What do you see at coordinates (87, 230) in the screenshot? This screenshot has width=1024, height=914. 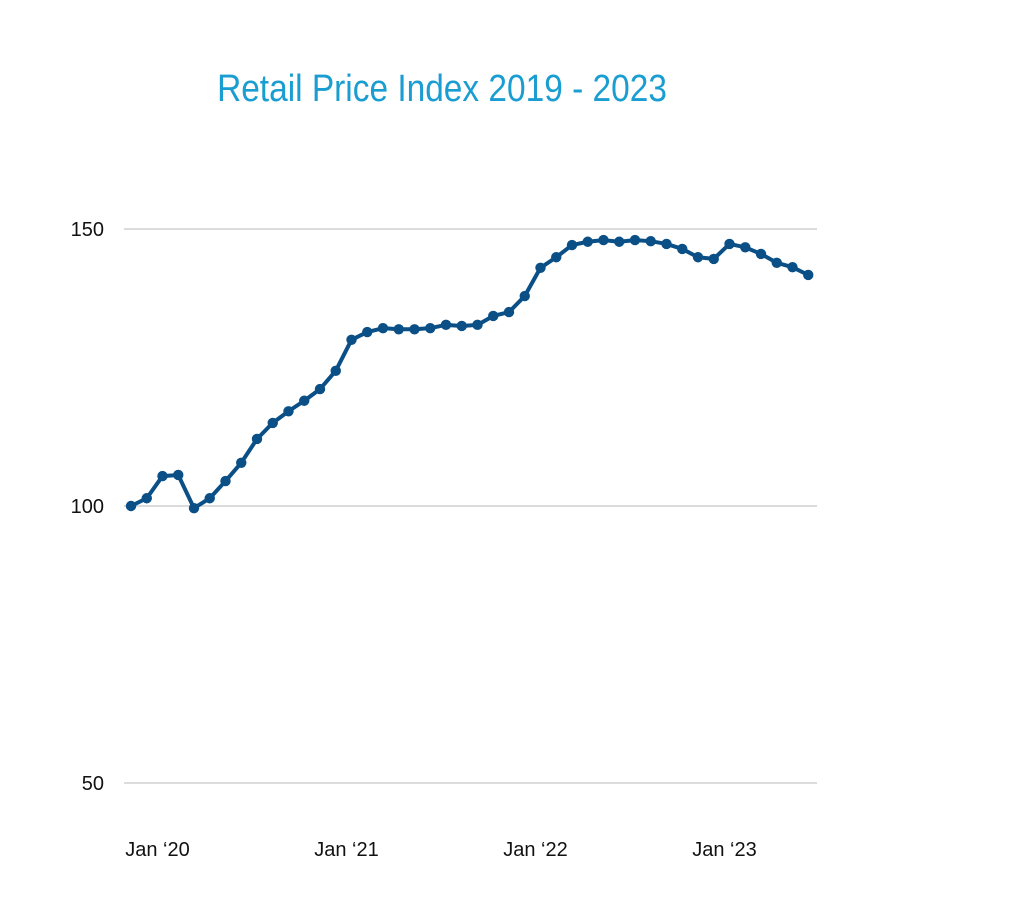 I see `y-tick-label: 150` at bounding box center [87, 230].